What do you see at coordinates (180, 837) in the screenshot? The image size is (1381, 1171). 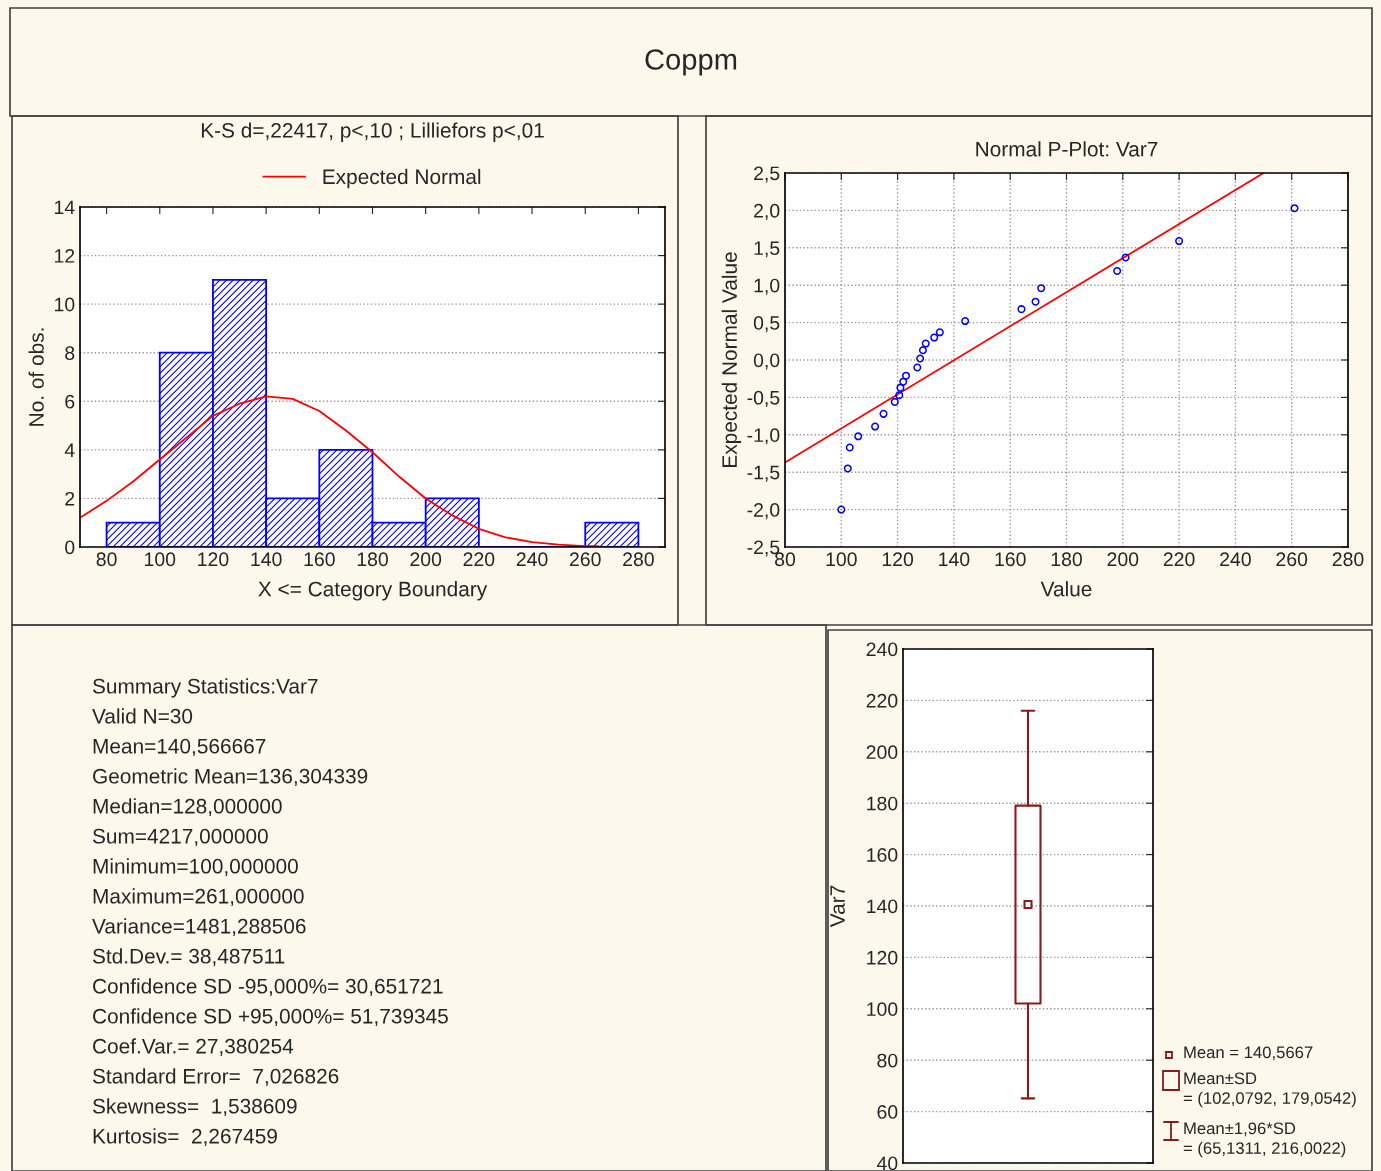 I see `text: Sum=4217,000000` at bounding box center [180, 837].